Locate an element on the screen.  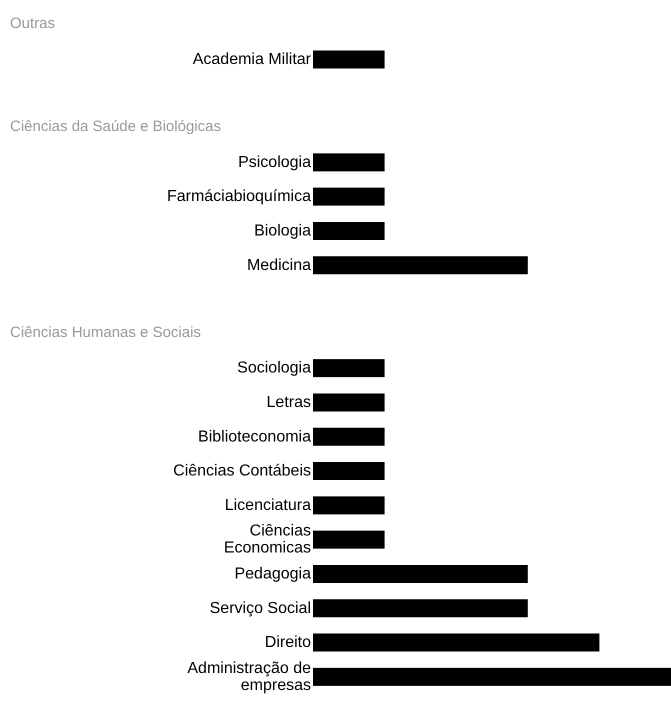
y-tick-label: Ciências Contábeis is located at coordinates (242, 471).